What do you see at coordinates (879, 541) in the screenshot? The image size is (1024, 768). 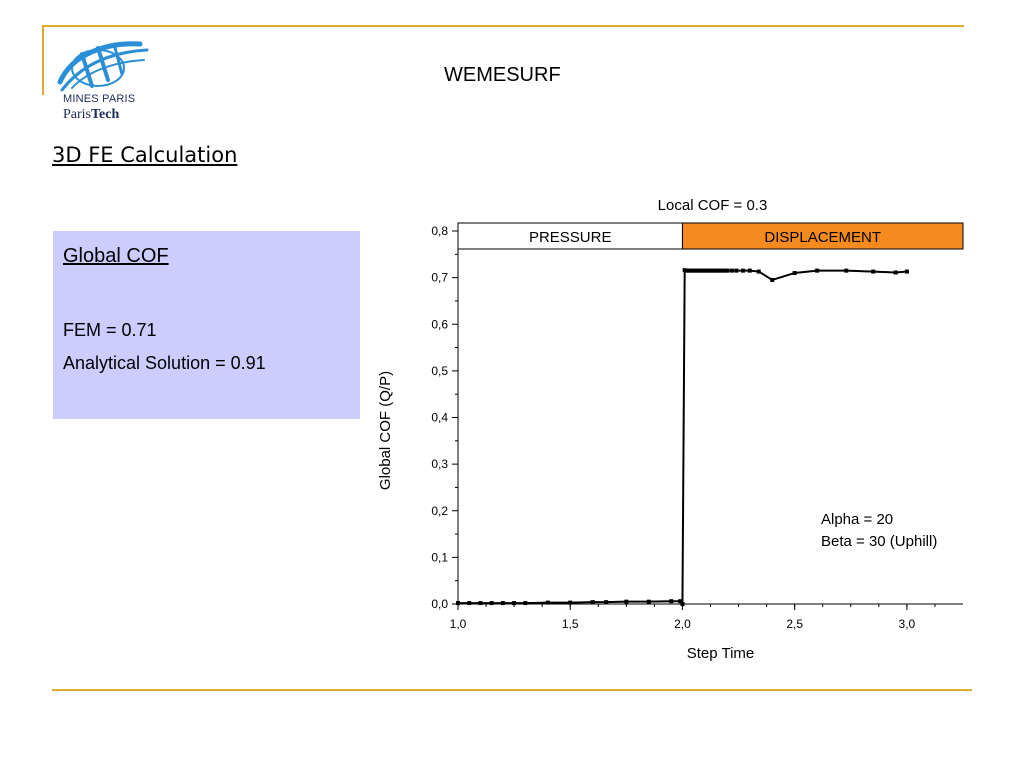 I see `annotation-line-1: Beta = 30 (Uphill)` at bounding box center [879, 541].